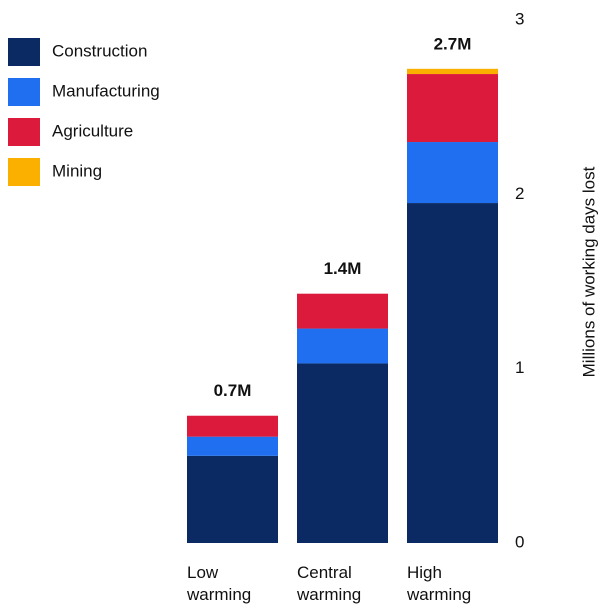 Image resolution: width=598 pixels, height=610 pixels. Describe the element at coordinates (588, 271) in the screenshot. I see `y-axis-title: Millions of working days lost` at that location.